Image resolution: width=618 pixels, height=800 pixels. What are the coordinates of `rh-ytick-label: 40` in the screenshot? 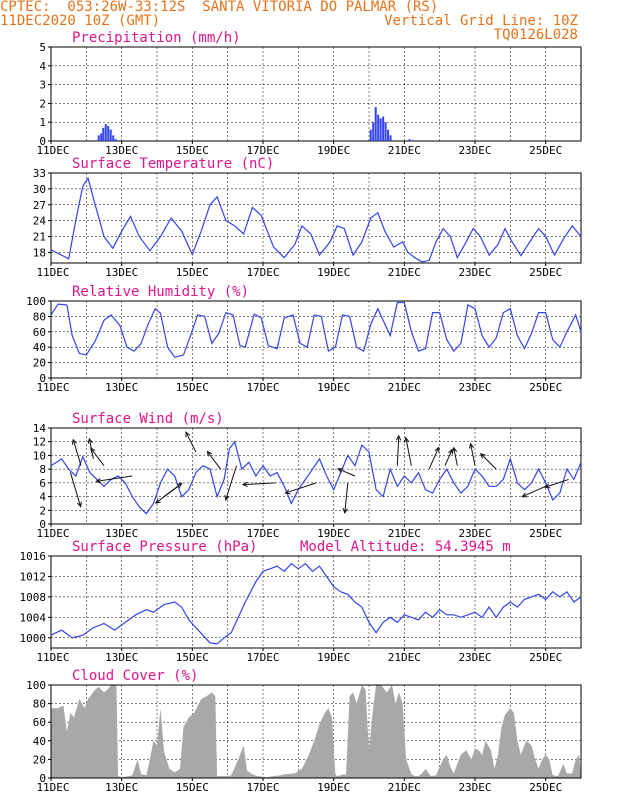 It's located at (39, 347).